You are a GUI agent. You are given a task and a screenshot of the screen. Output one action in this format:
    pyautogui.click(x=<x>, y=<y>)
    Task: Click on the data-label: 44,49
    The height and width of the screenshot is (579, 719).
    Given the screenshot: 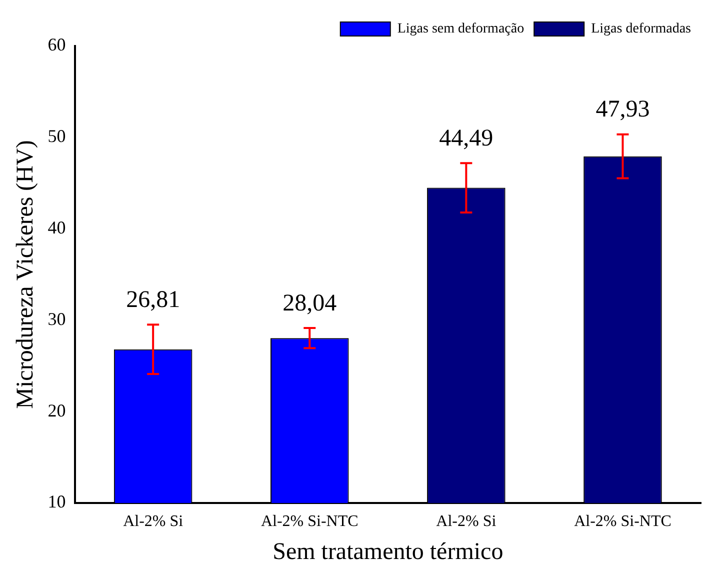 What is the action you would take?
    pyautogui.click(x=466, y=138)
    